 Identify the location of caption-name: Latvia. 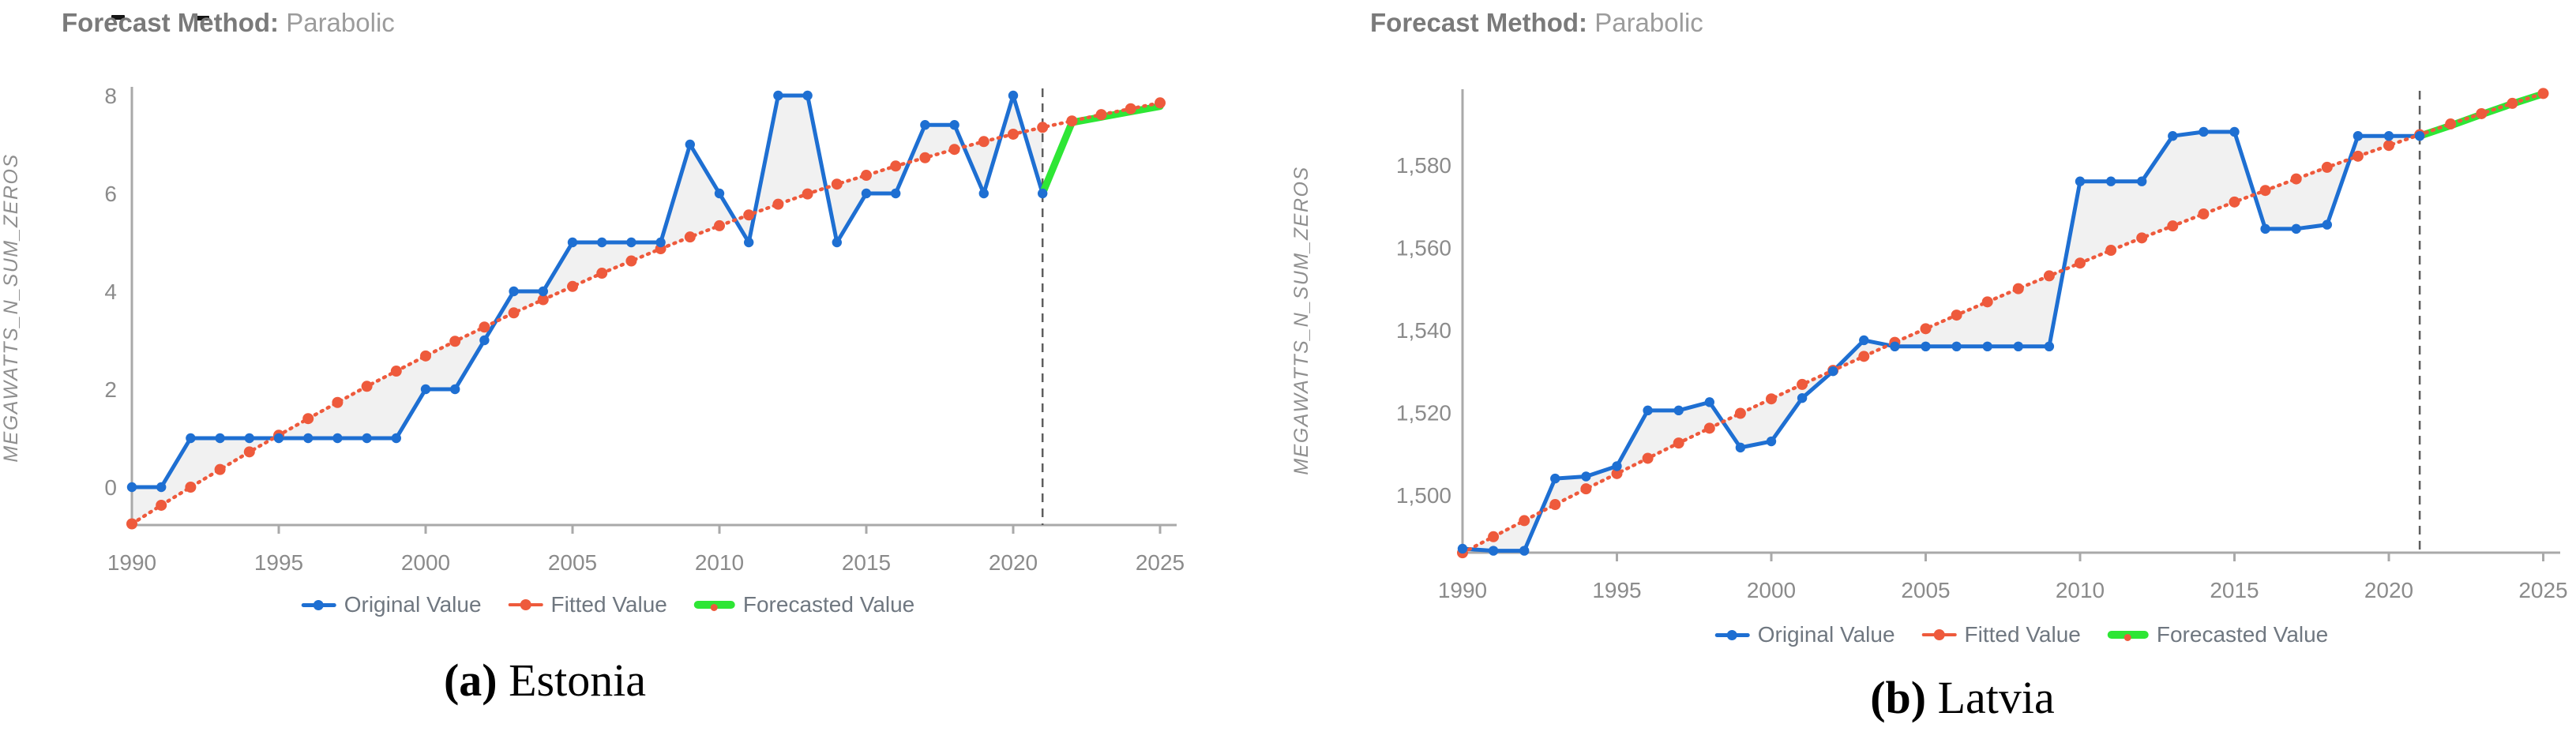
(1996, 698).